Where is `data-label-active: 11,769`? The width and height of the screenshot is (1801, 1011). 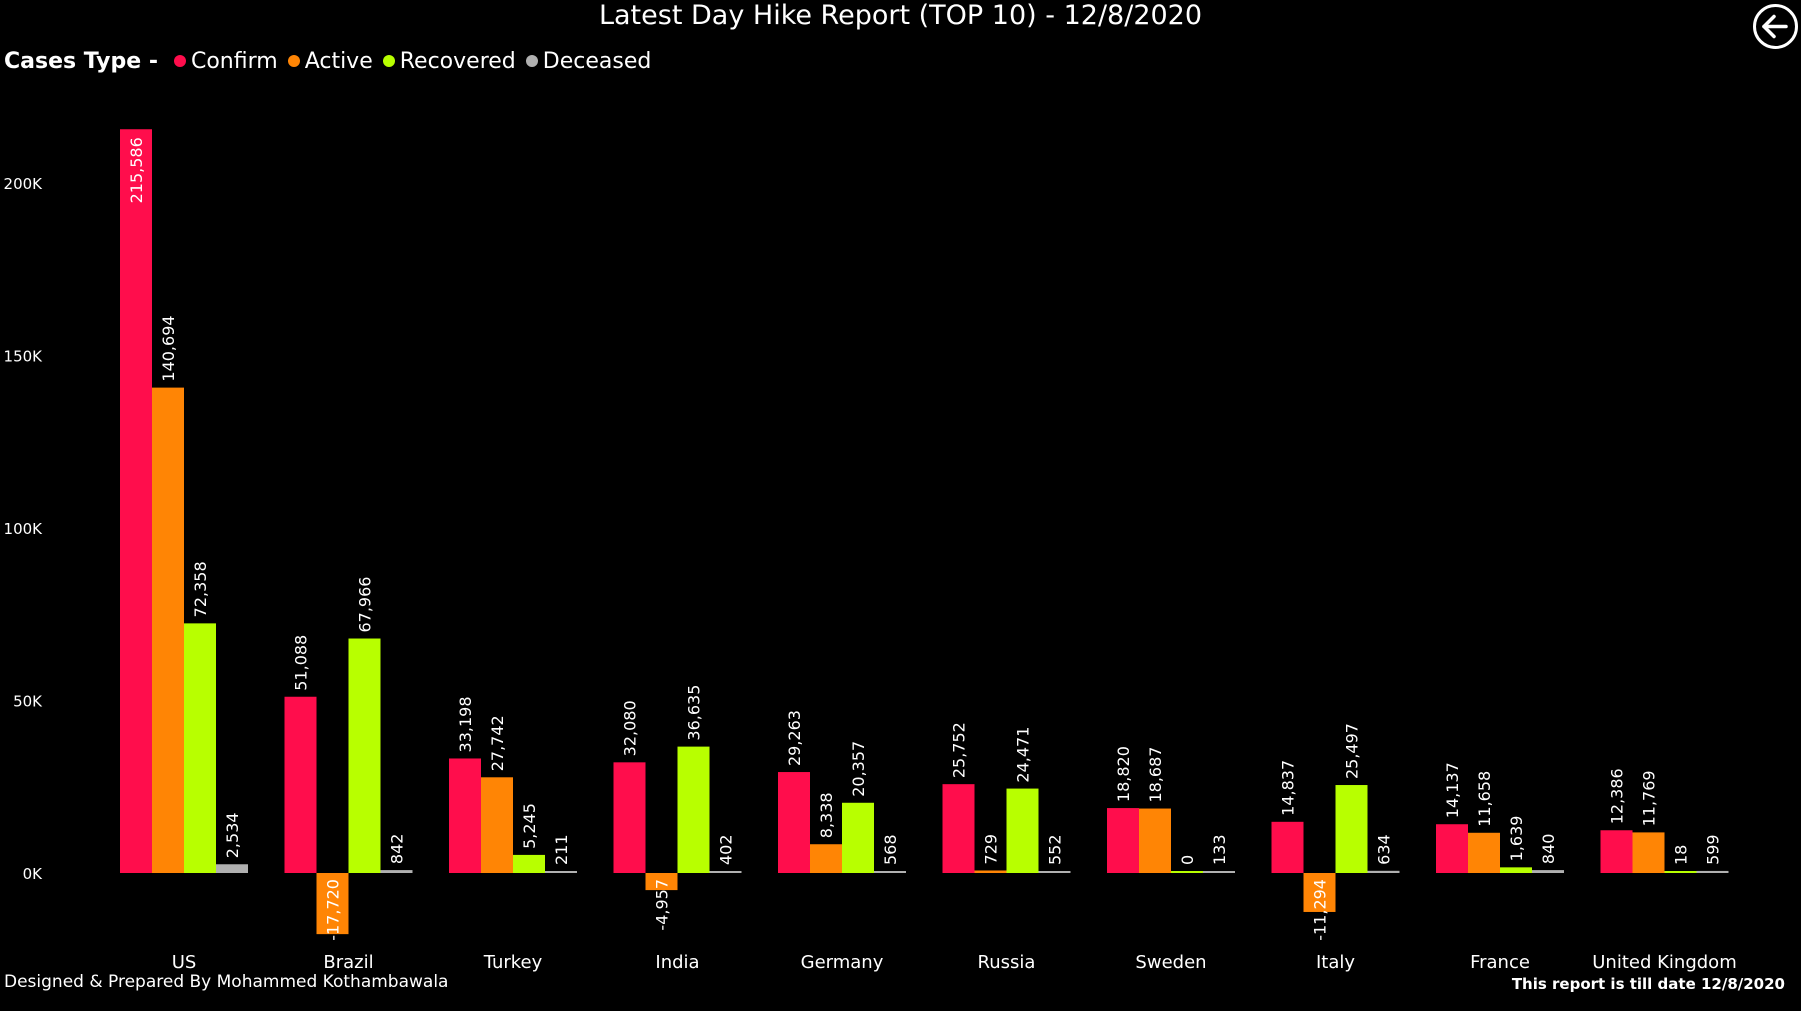 data-label-active: 11,769 is located at coordinates (1649, 798).